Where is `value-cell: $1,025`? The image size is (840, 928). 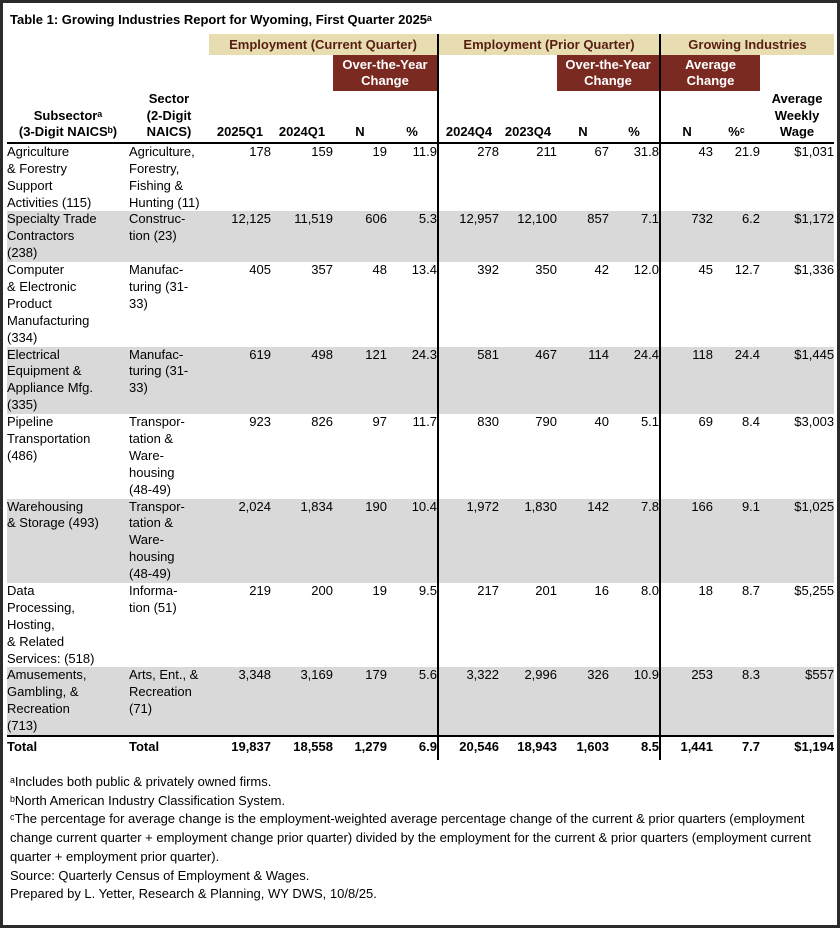 value-cell: $1,025 is located at coordinates (797, 541).